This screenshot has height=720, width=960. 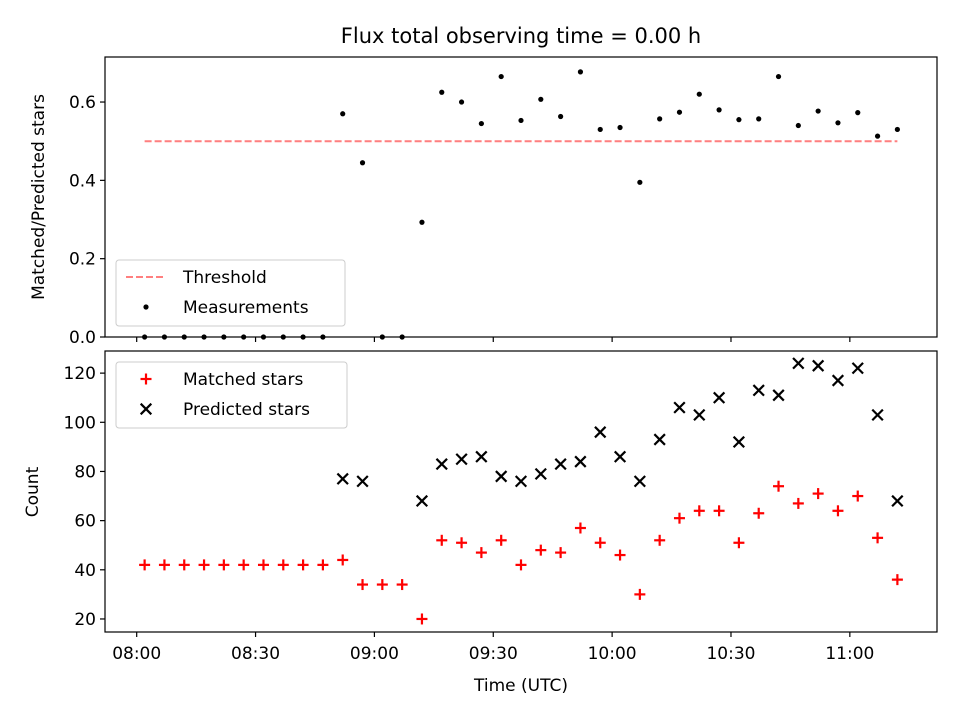 I want to click on ratio-y-tick-label: 0.2, so click(x=82, y=260).